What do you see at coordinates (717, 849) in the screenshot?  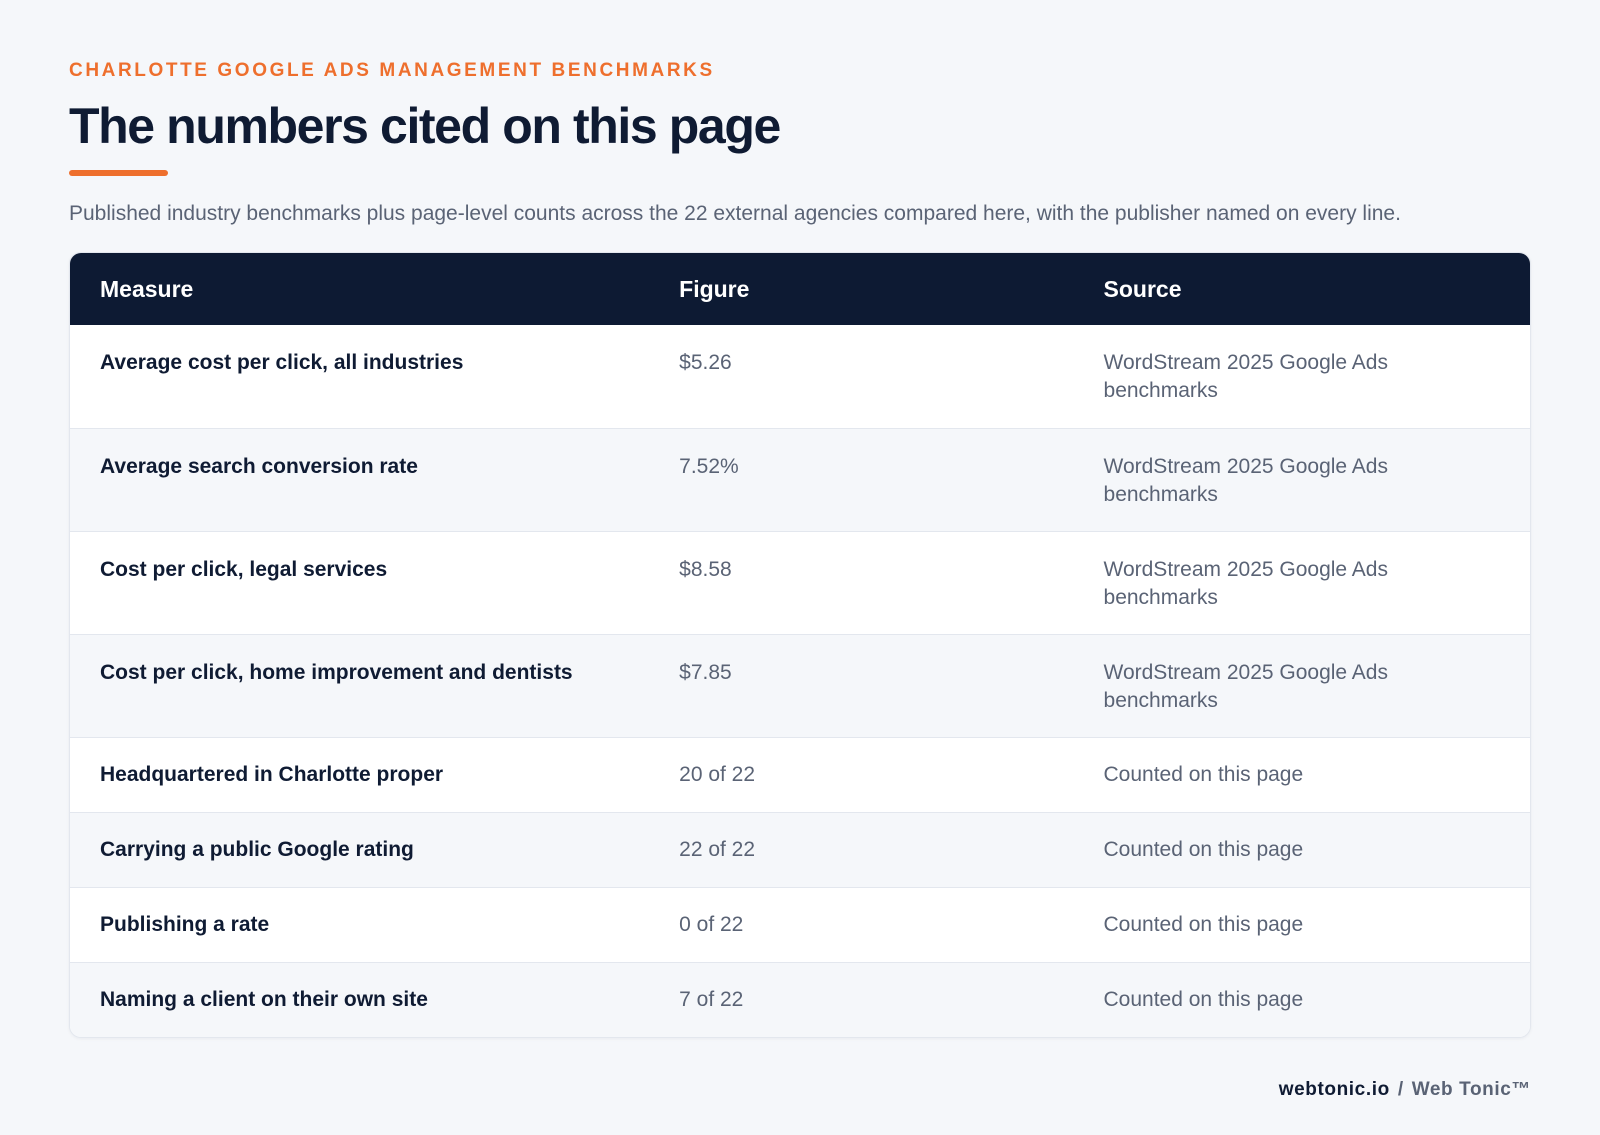 I see `figure-cell: 22 of 22` at bounding box center [717, 849].